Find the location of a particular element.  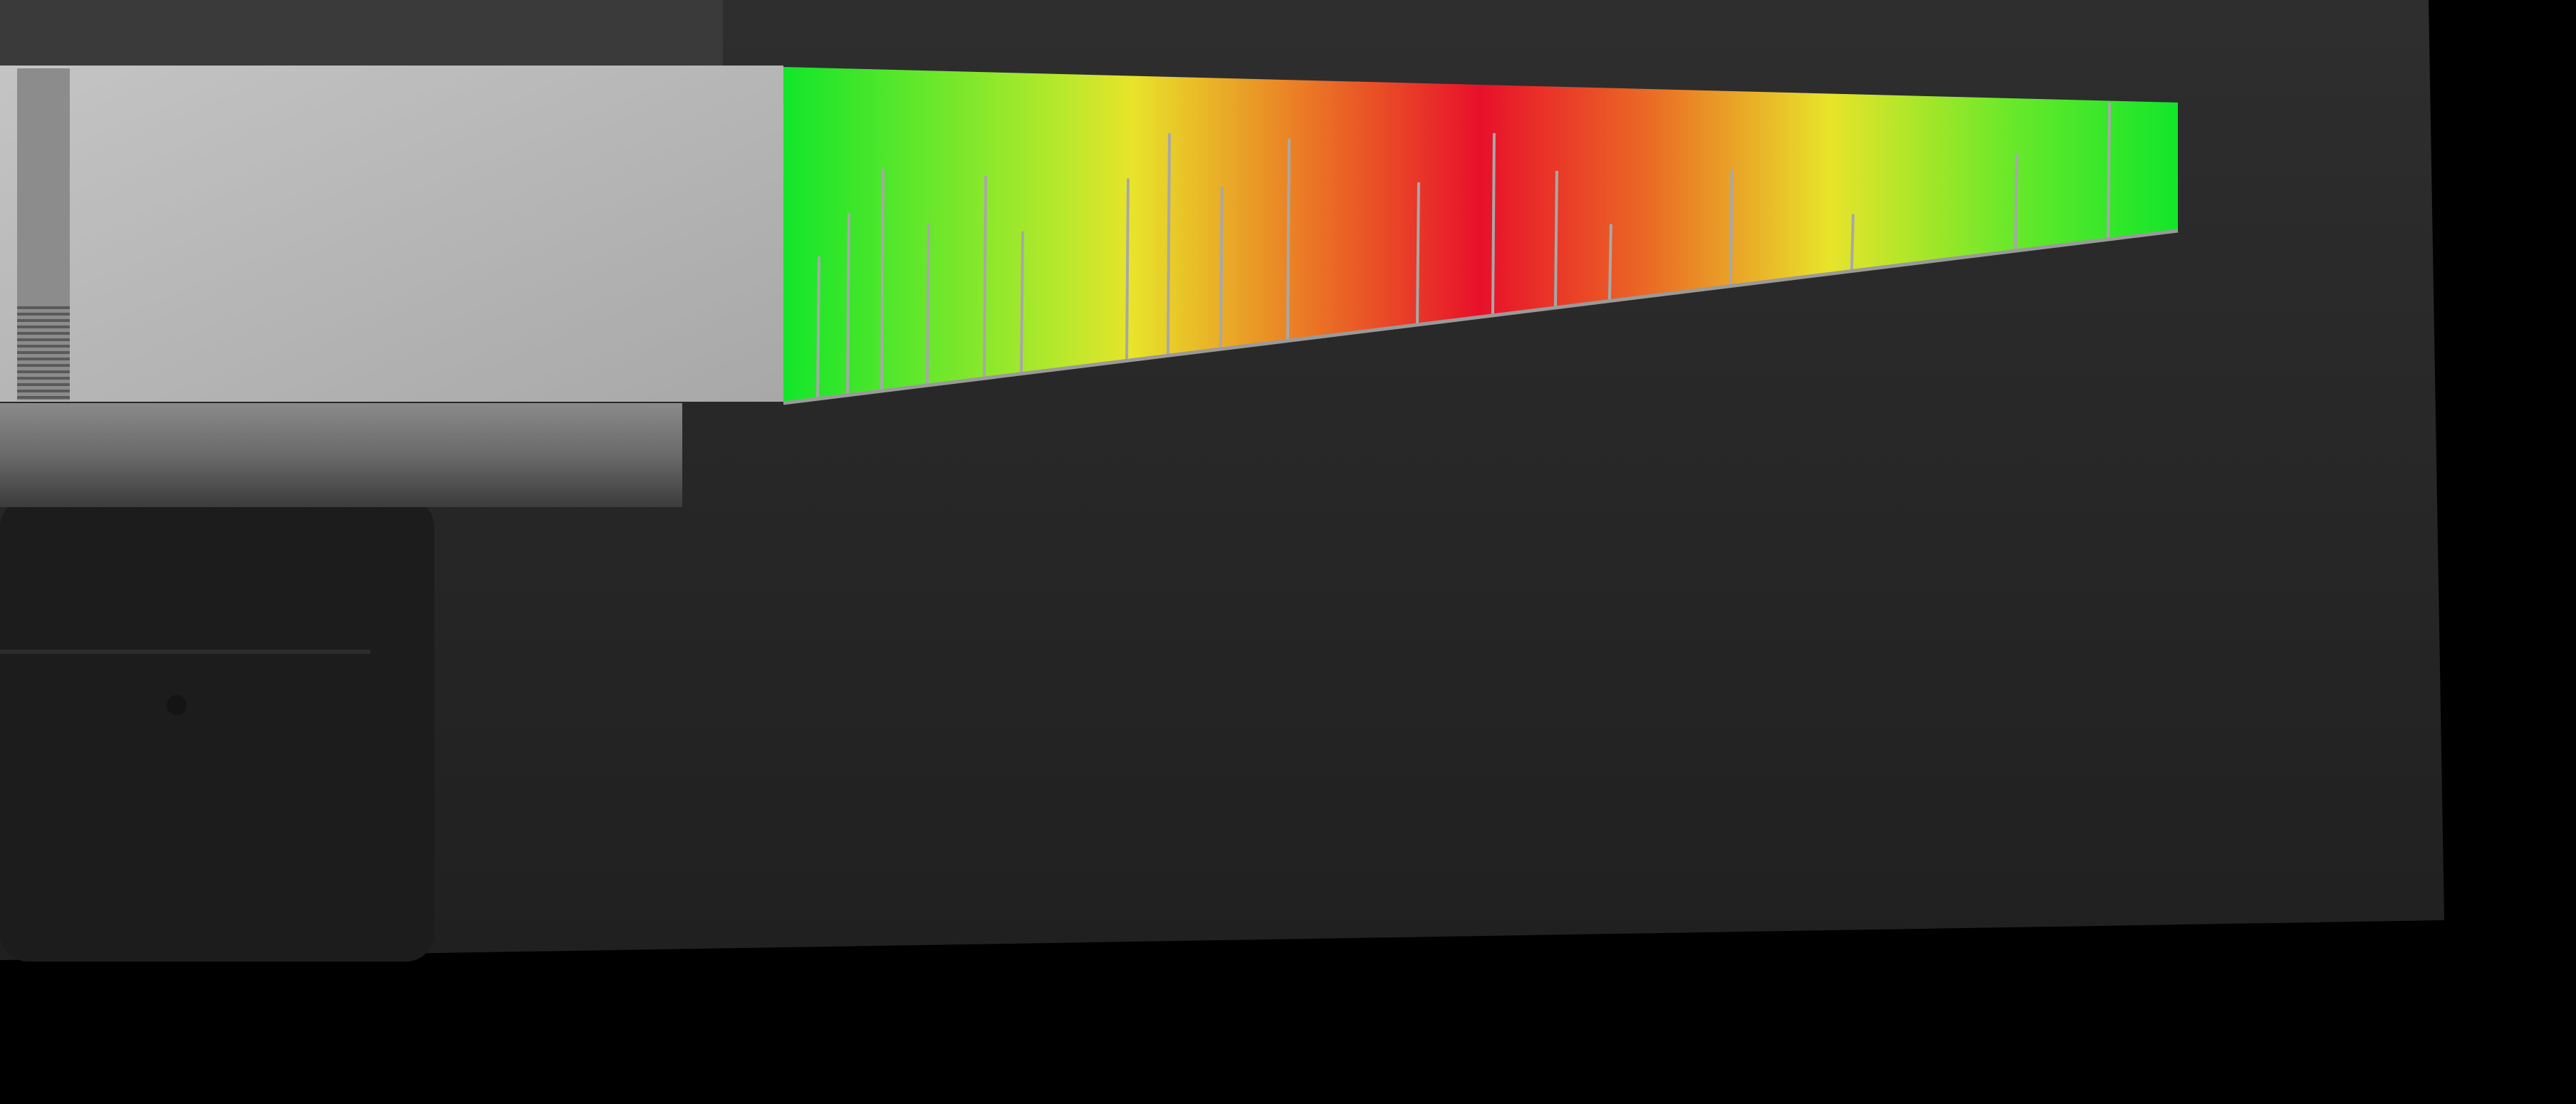

specimen-bottom-edge is located at coordinates (1481, 317).